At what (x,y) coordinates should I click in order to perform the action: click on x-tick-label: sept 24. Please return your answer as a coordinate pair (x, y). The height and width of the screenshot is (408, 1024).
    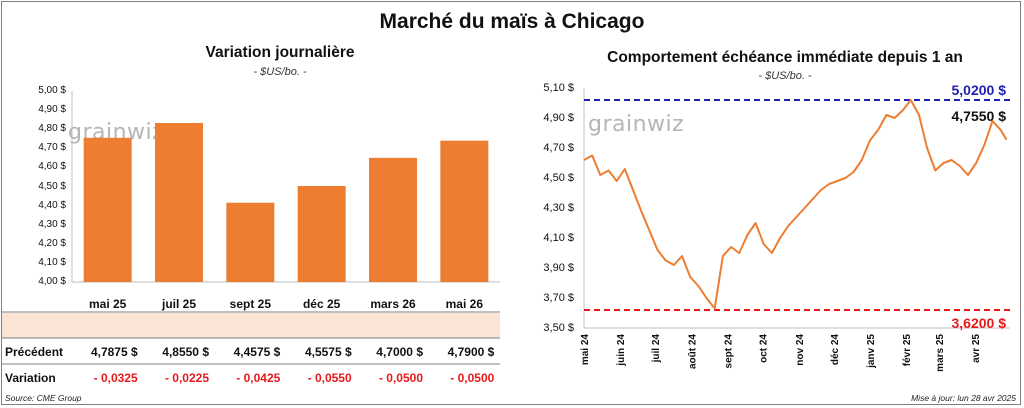
    Looking at the image, I should click on (729, 351).